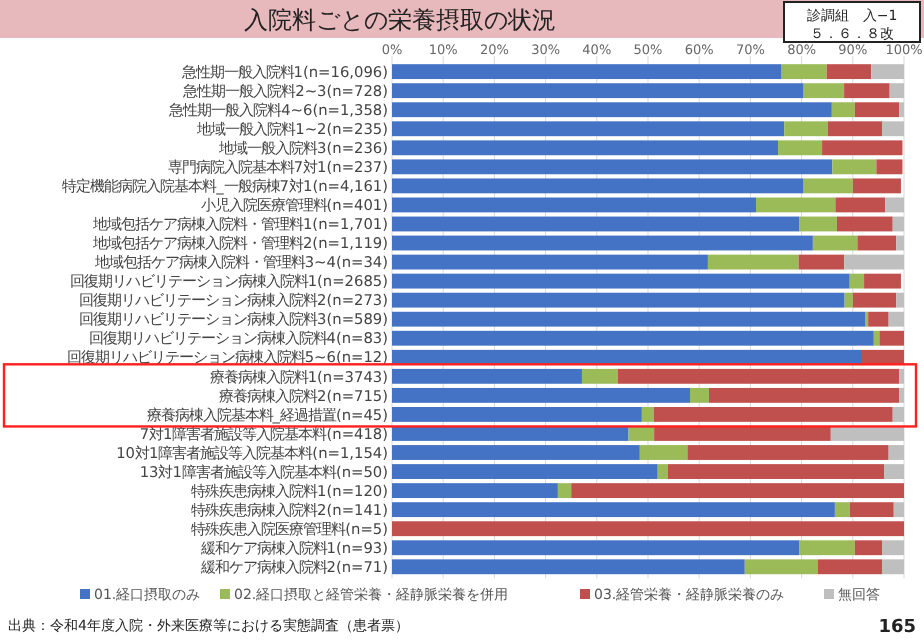 This screenshot has height=640, width=924. Describe the element at coordinates (400, 20) in the screenshot. I see `chart-title: 入院料ごとの栄養摂取の状況` at that location.